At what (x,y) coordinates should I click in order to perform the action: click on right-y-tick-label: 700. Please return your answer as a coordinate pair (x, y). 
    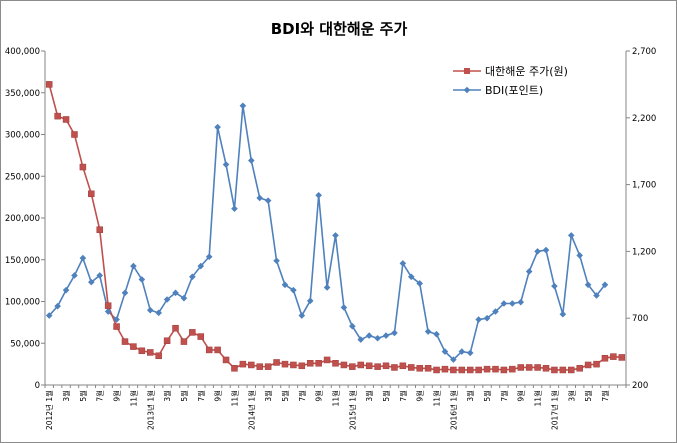
    Looking at the image, I should click on (640, 319).